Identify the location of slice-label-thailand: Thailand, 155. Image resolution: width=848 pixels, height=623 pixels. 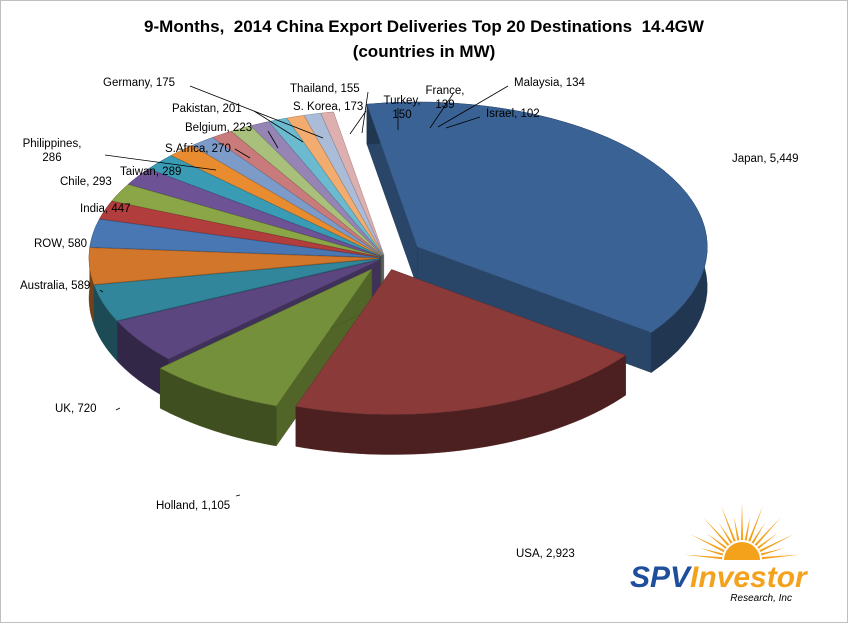
(325, 89).